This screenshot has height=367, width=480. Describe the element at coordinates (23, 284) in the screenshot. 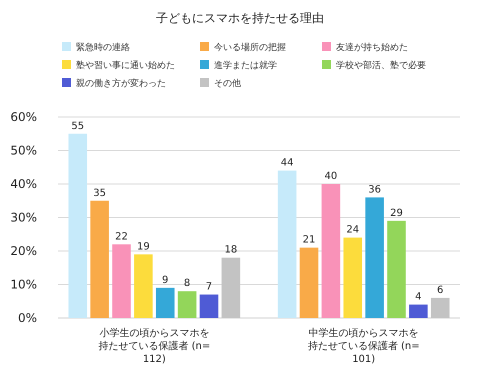

I see `y-tick-label: 10%` at that location.